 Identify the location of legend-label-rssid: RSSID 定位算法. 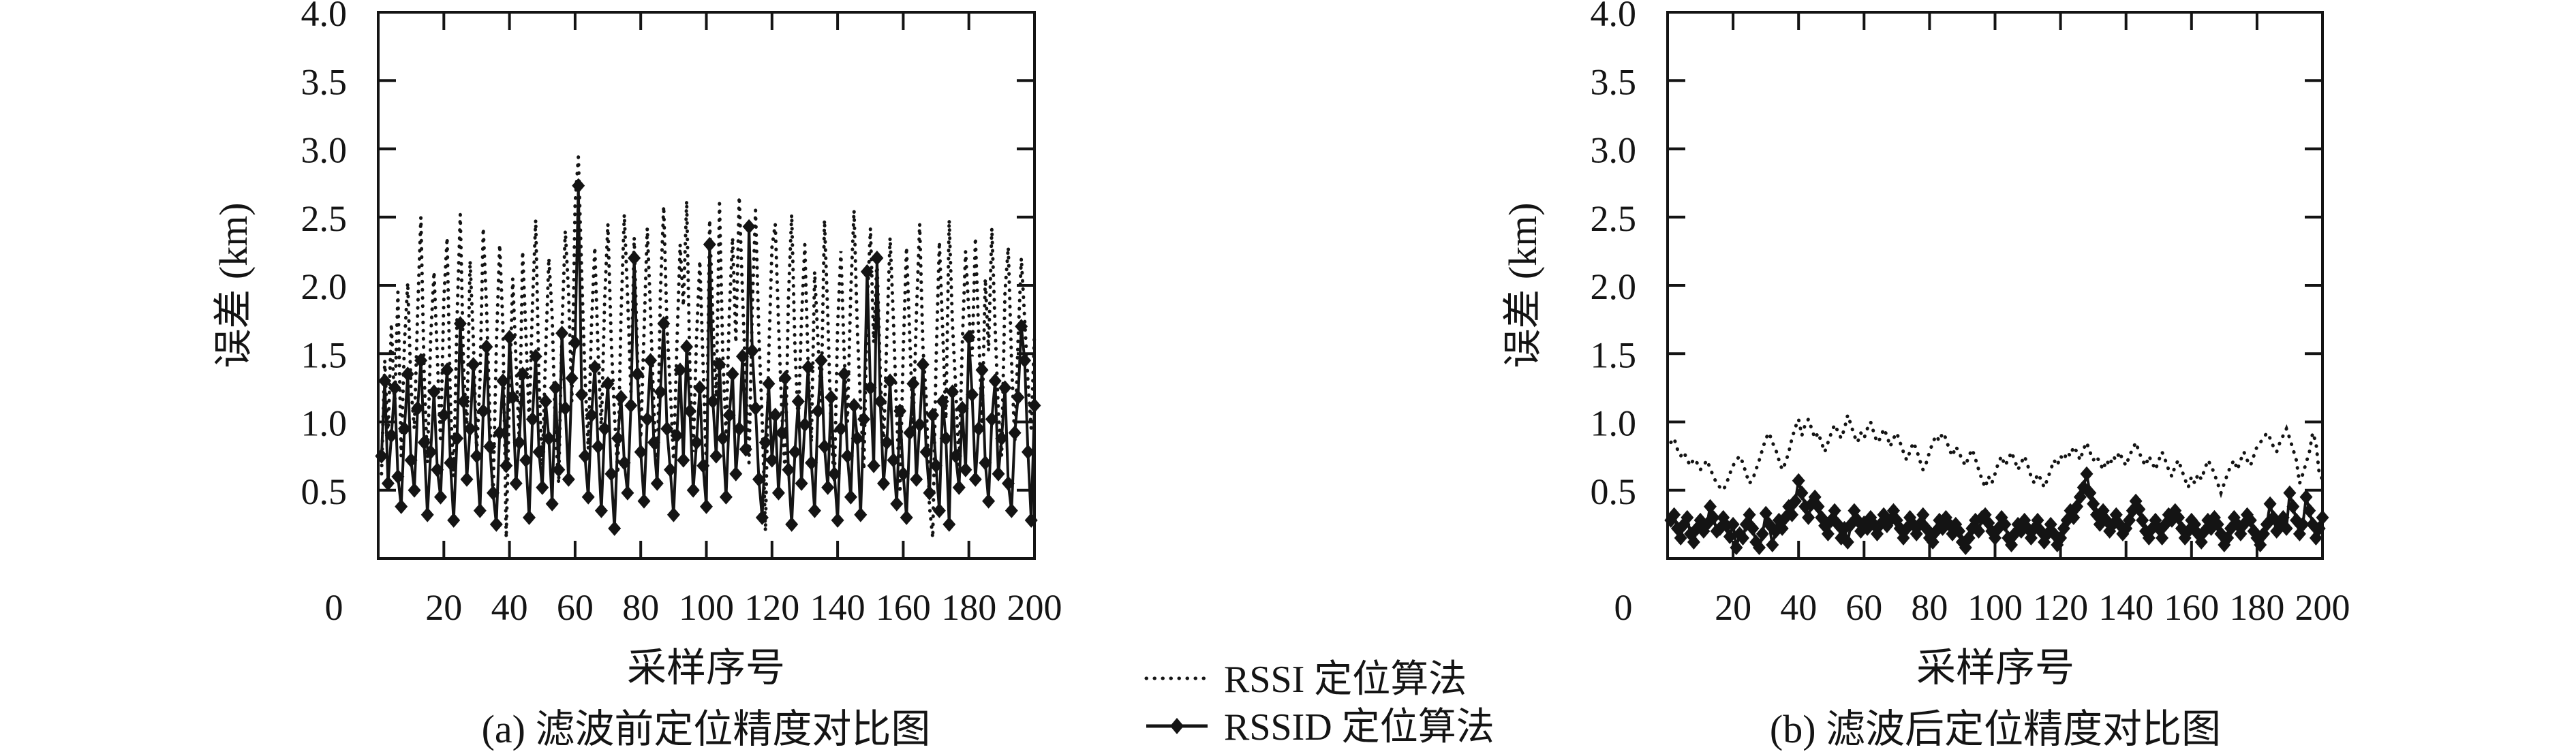
(1359, 727).